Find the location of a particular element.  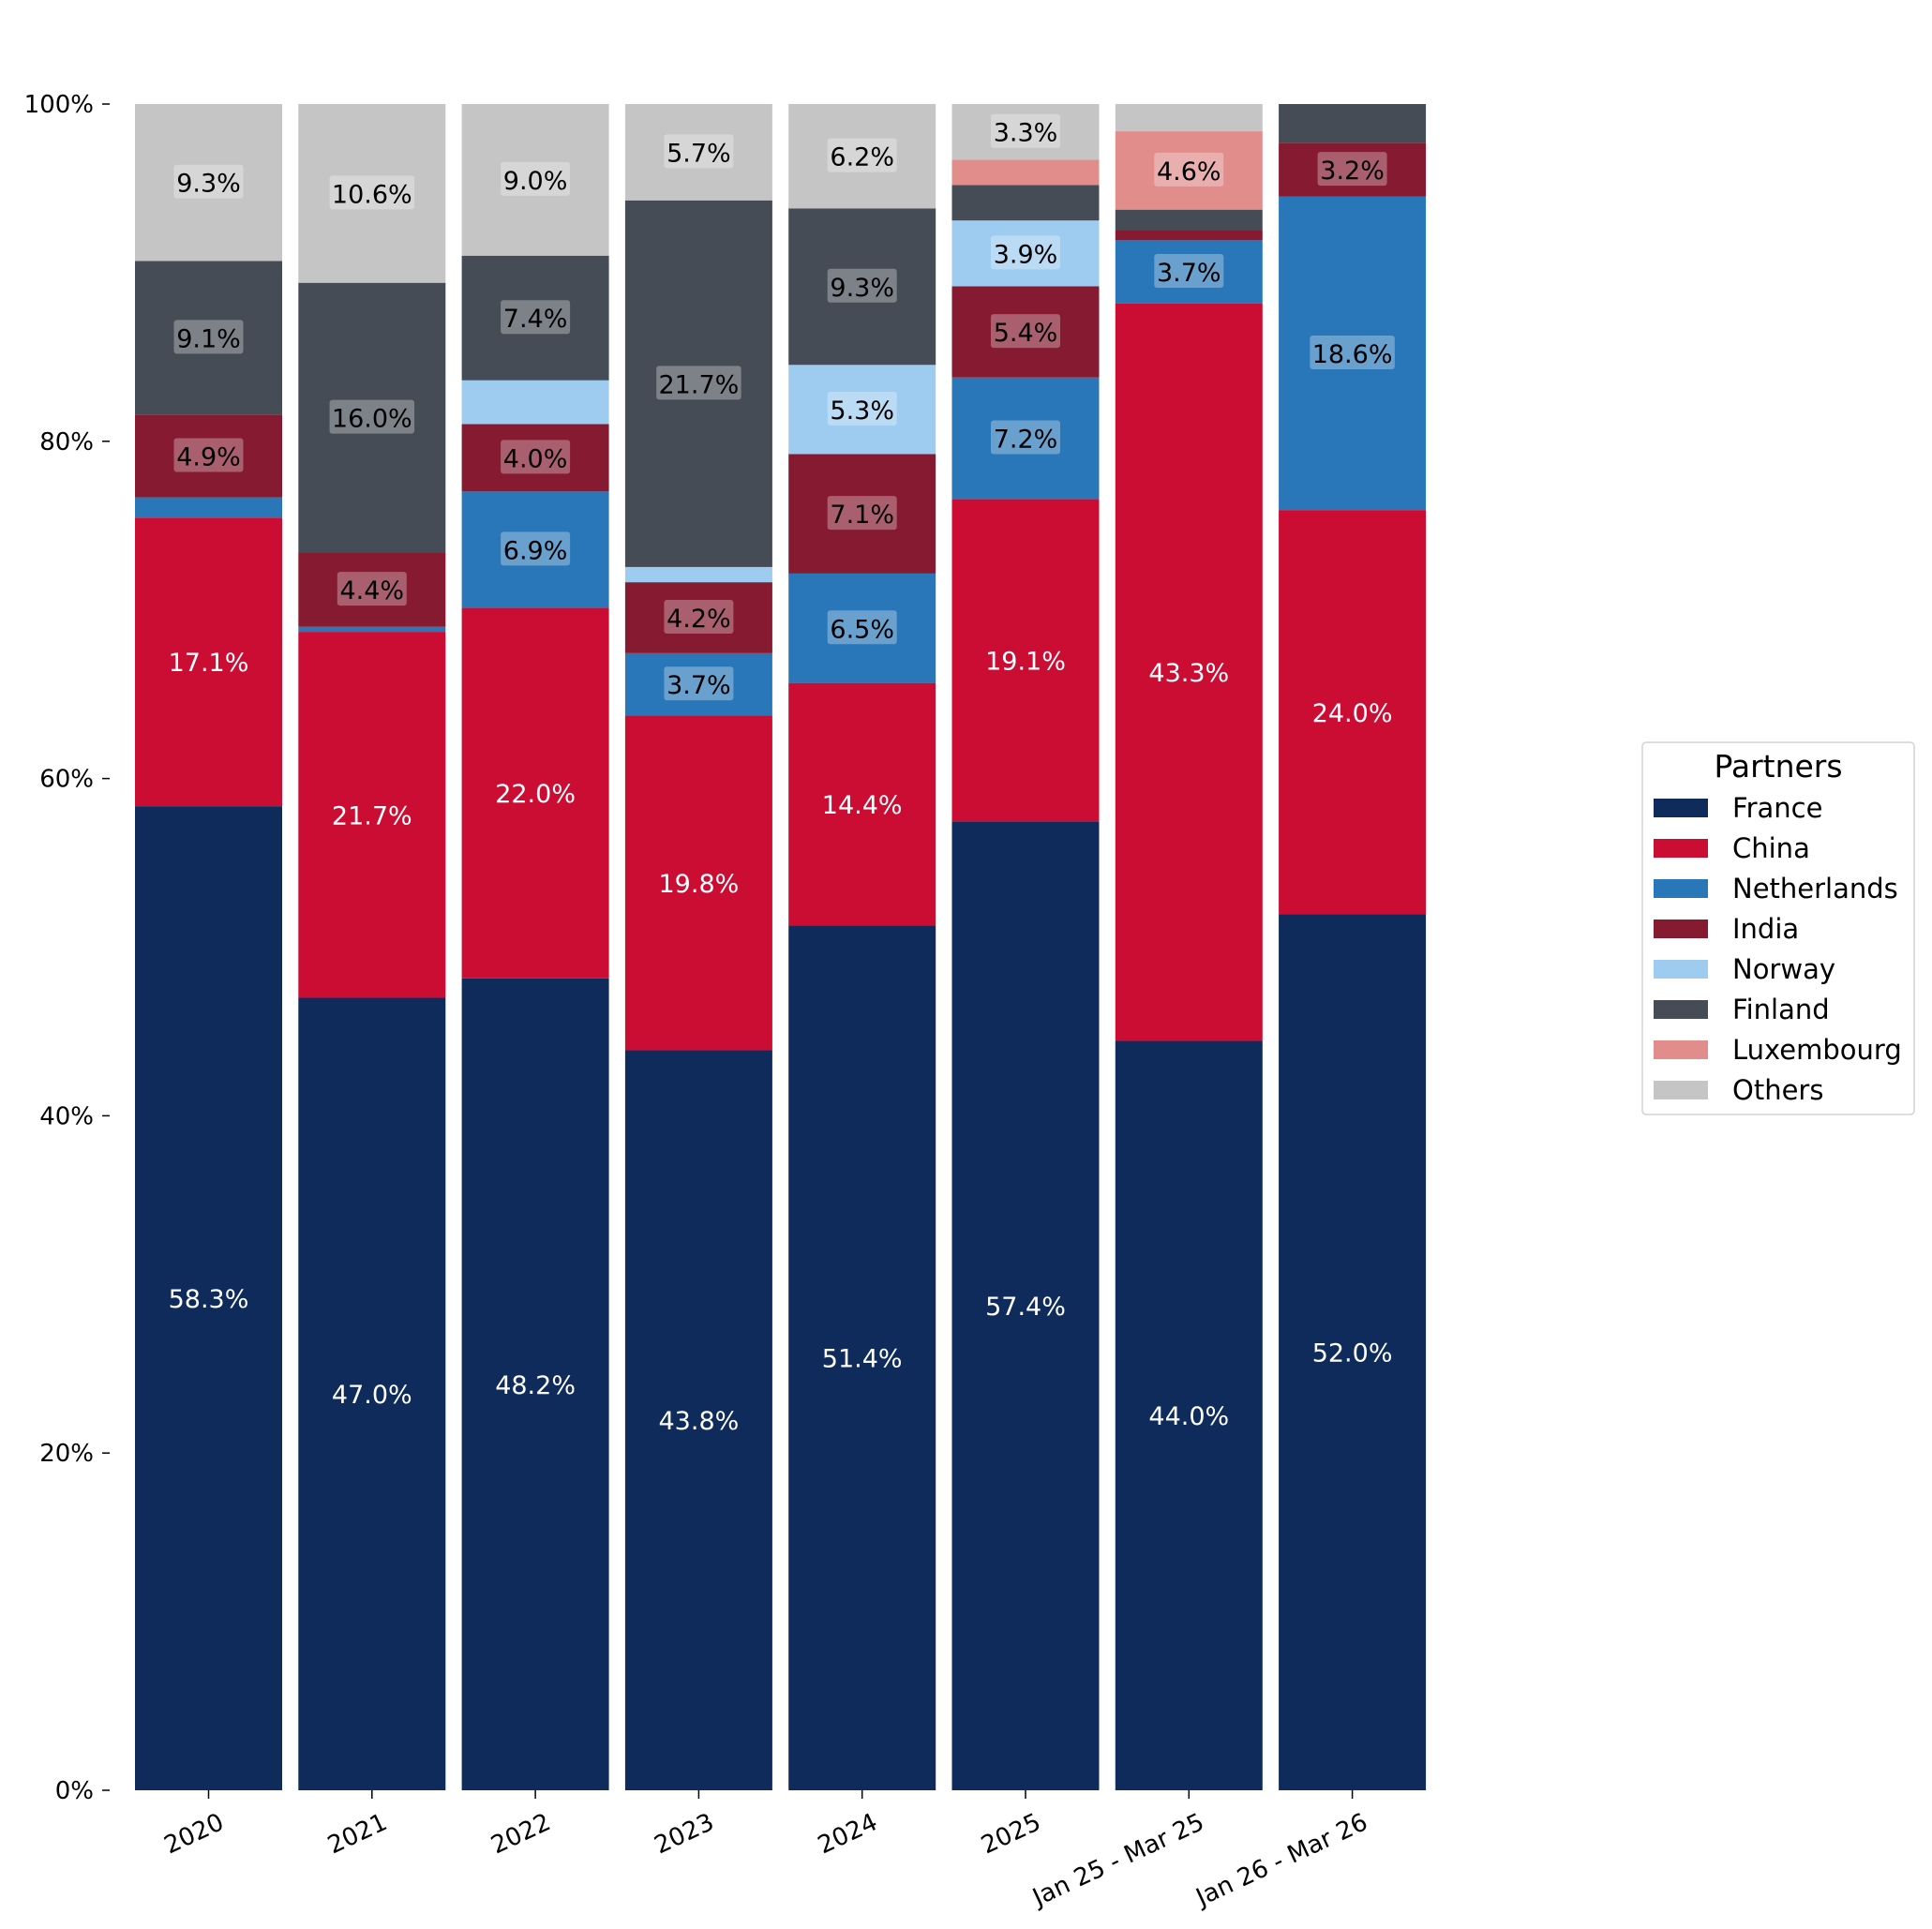

data-label-netherlands-4: 6.5% is located at coordinates (862, 627).